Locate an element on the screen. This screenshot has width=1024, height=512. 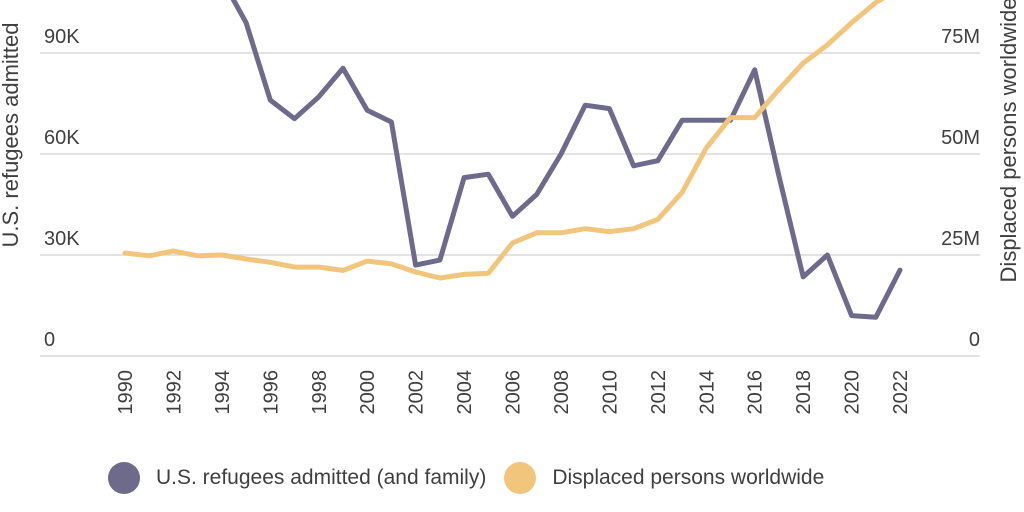
x-tick-label: 2000 is located at coordinates (368, 392).